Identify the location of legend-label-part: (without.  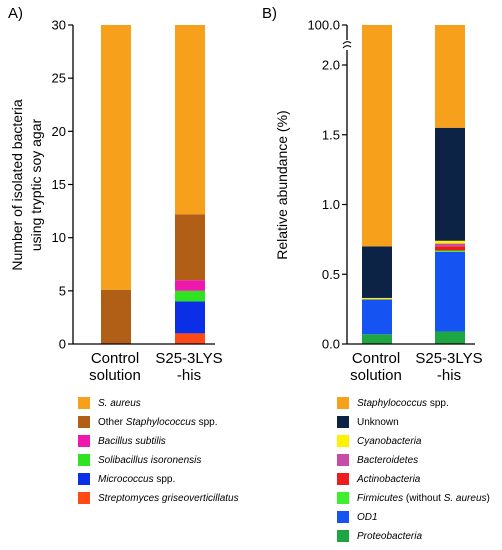
(423, 498).